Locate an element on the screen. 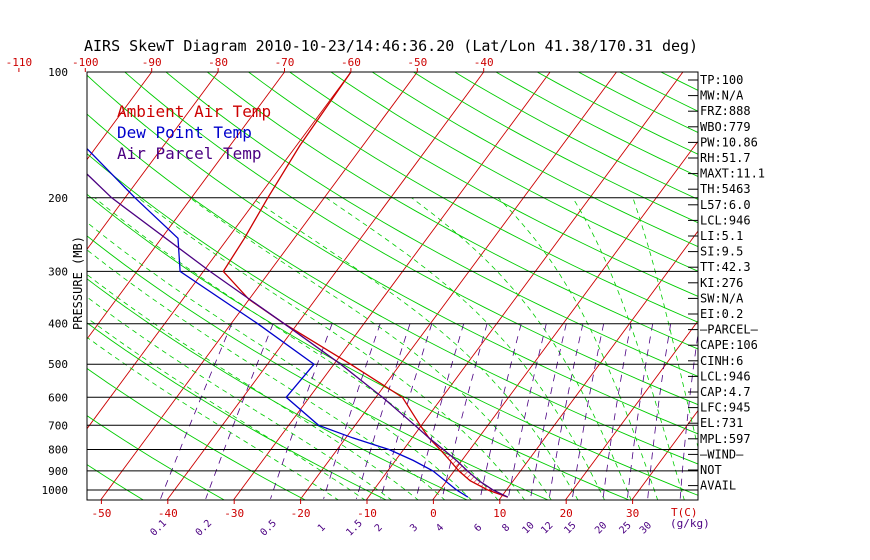  index-value: LFC:945 is located at coordinates (725, 408).